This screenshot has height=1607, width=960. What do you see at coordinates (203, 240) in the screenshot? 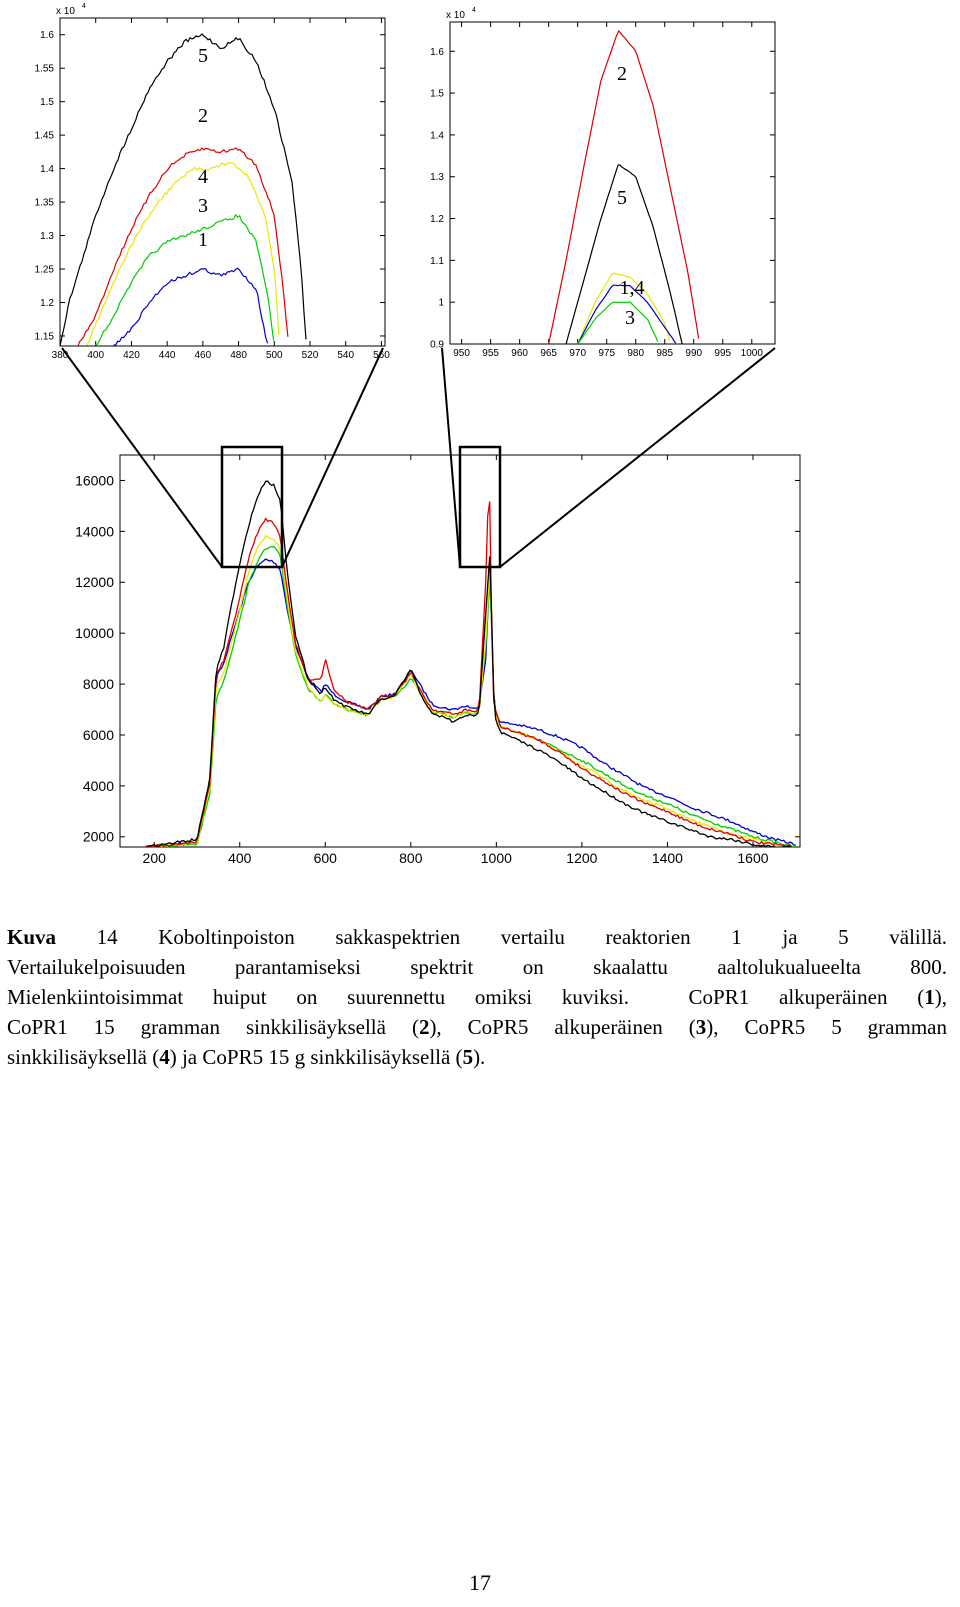
I see `curve-label: 1` at bounding box center [203, 240].